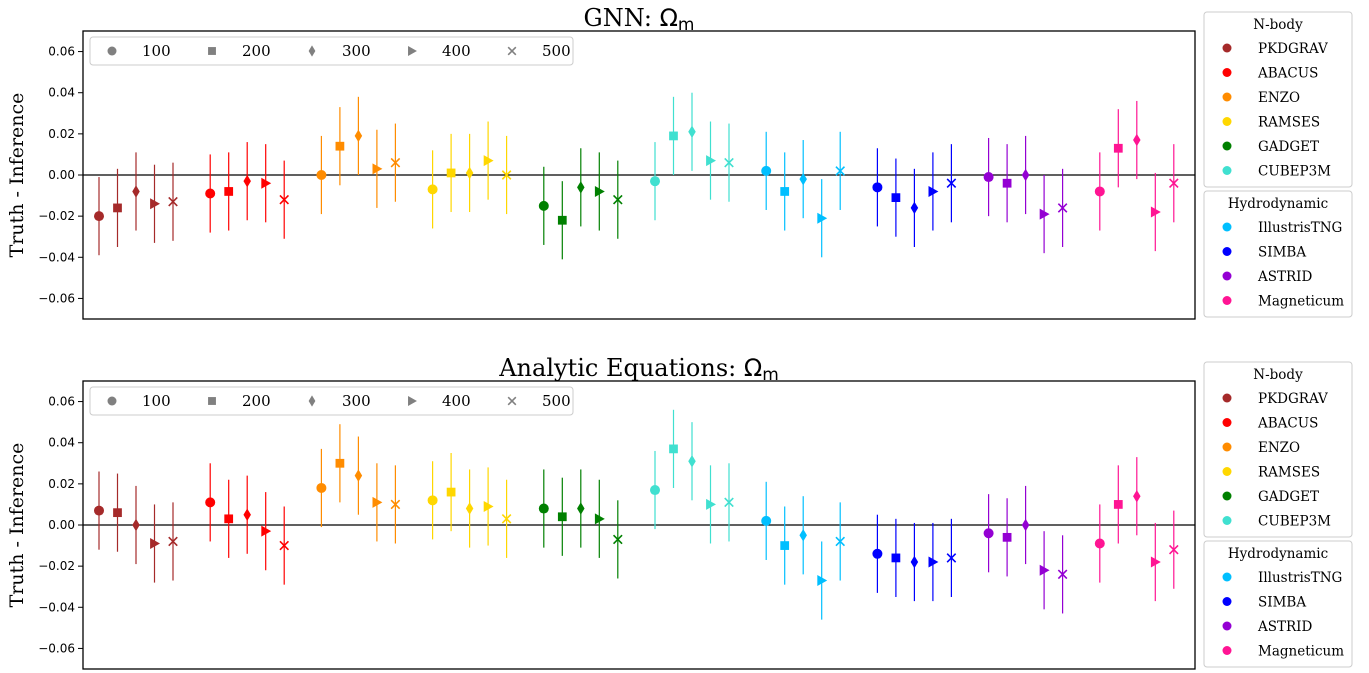  I want to click on legend-label: 100, so click(156, 401).